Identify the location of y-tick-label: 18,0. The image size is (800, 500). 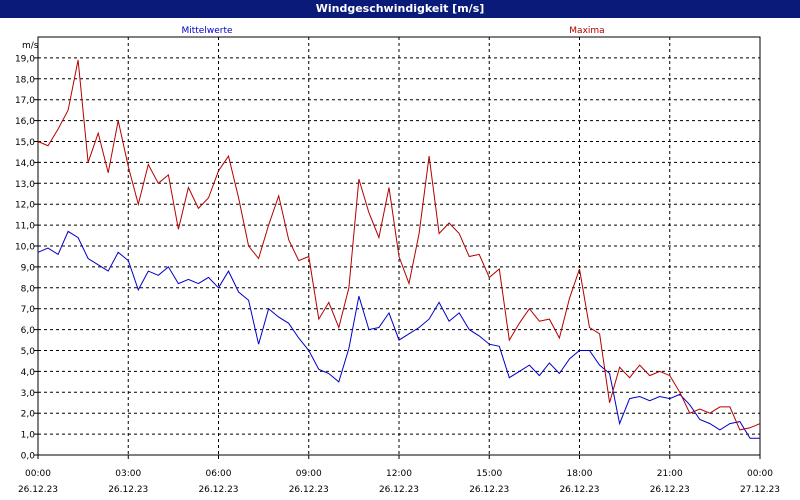
(25, 80).